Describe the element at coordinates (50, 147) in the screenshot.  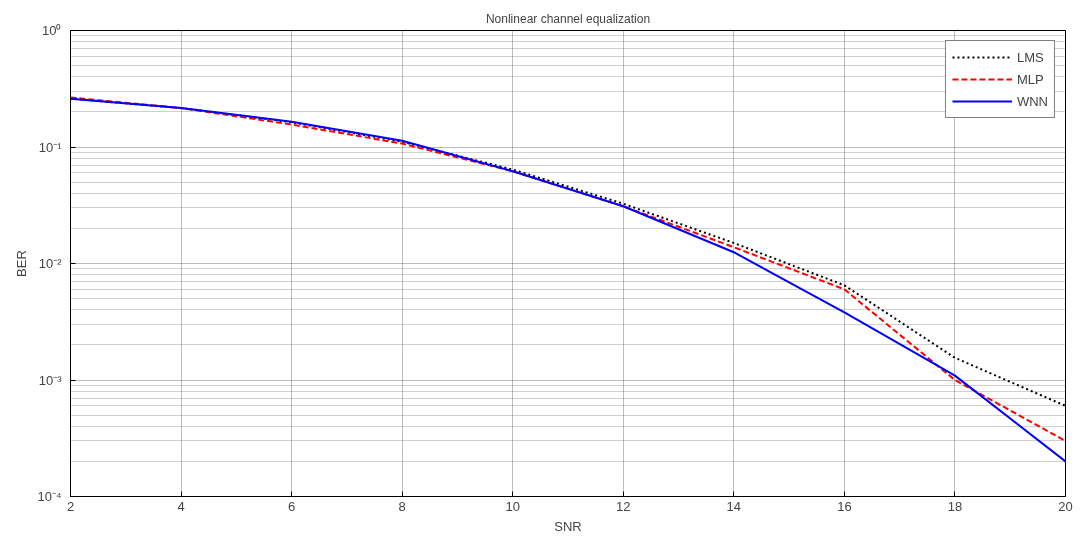
I see `y-tick-label: 10⁻¹` at that location.